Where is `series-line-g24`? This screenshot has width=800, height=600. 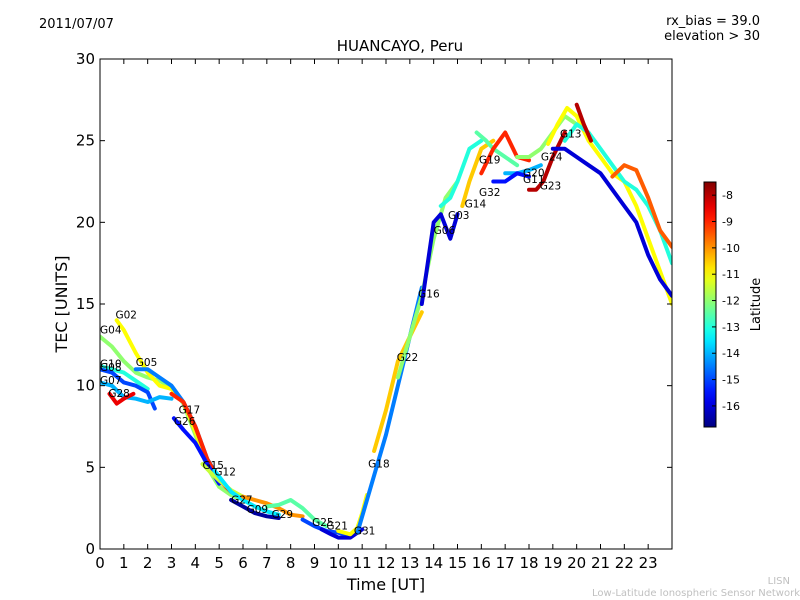
series-line-g24 is located at coordinates (547, 136).